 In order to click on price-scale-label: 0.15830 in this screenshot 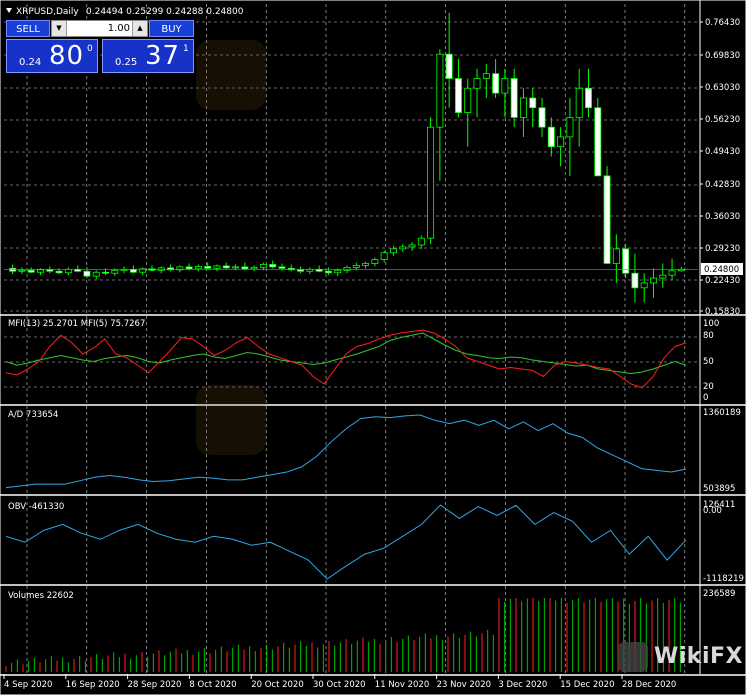, I will do `click(722, 312)`.